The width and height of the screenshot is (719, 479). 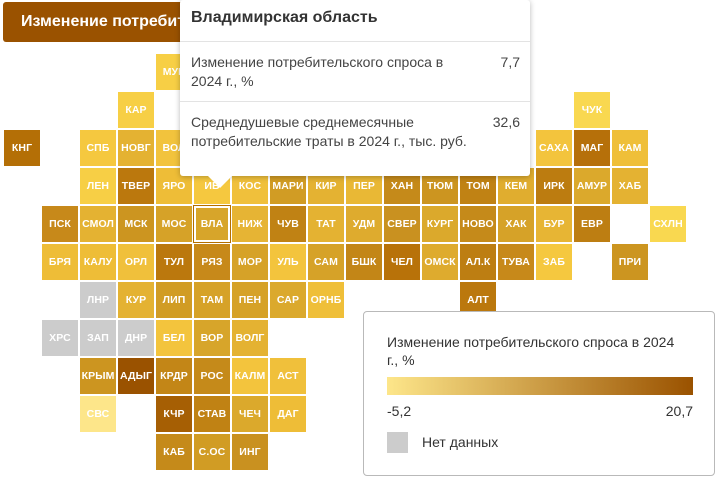 What do you see at coordinates (592, 148) in the screenshot?
I see `region-tile-МАГ: МАГ` at bounding box center [592, 148].